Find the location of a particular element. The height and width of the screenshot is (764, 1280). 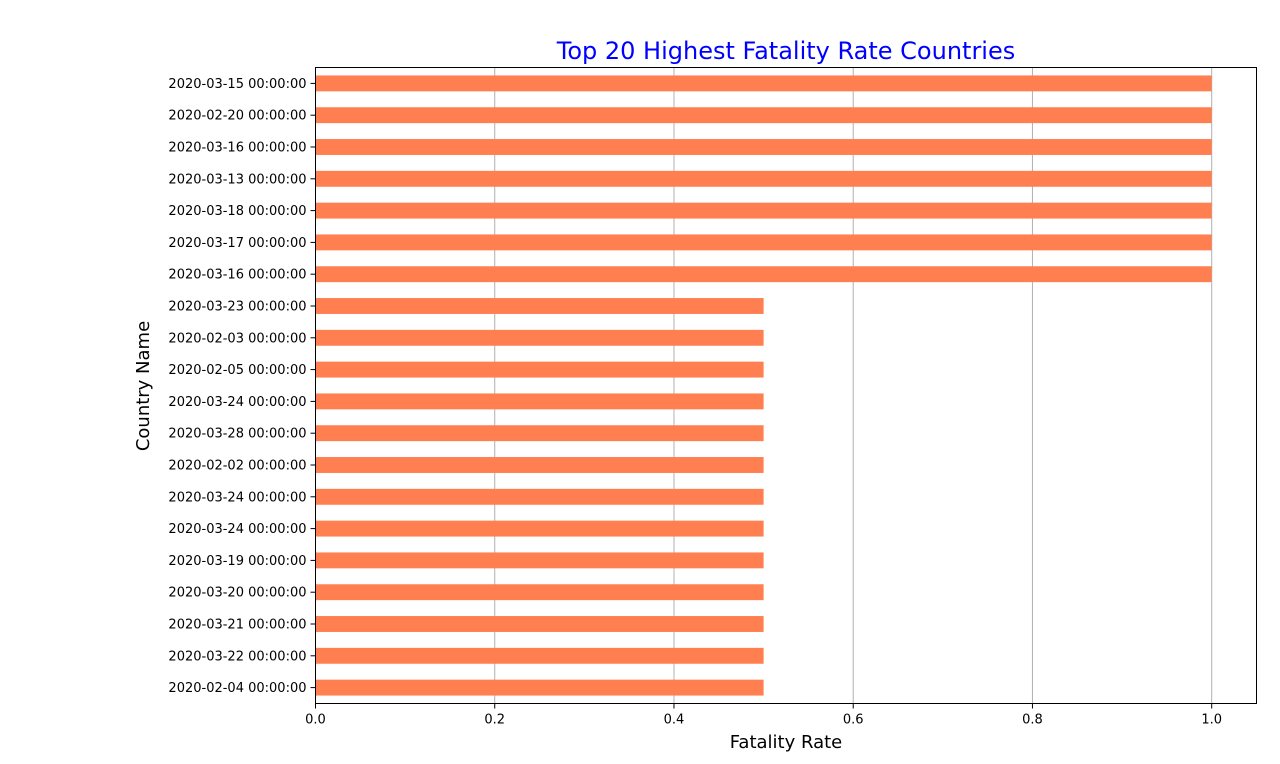

y-tick-label: 2020-02-20 00:00:00 is located at coordinates (237, 116).